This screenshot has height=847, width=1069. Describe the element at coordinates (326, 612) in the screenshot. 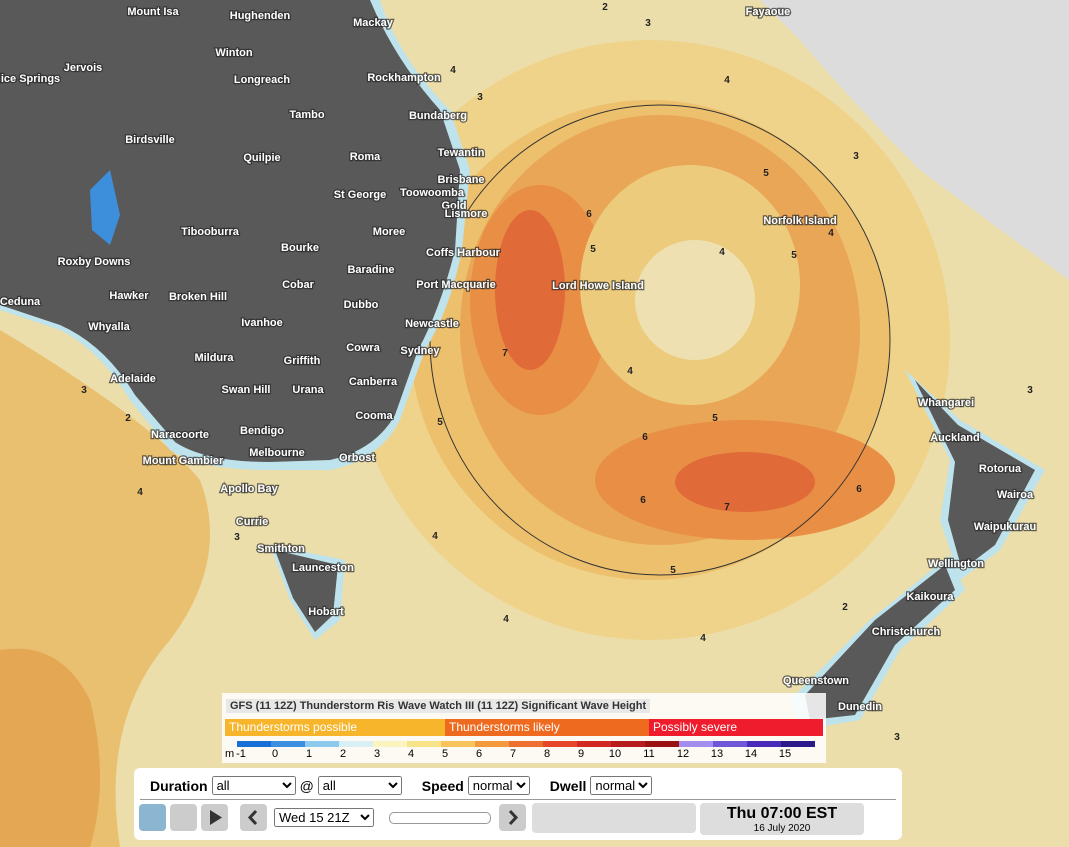

I see `place-label: Hobart` at that location.